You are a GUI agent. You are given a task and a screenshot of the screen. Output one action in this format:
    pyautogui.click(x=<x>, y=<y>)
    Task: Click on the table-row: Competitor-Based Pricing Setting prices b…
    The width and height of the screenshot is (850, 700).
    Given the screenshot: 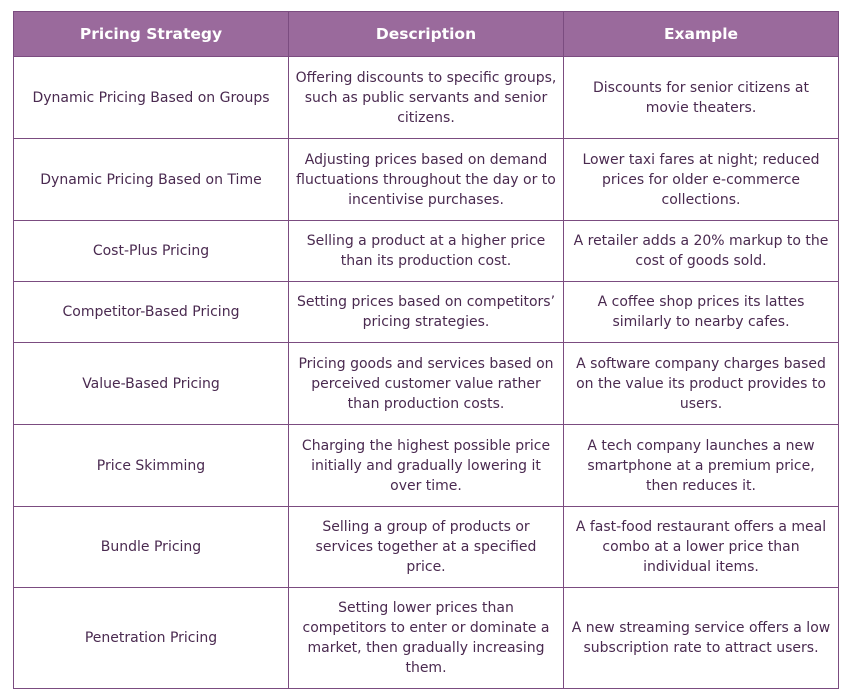 What is the action you would take?
    pyautogui.click(x=426, y=312)
    